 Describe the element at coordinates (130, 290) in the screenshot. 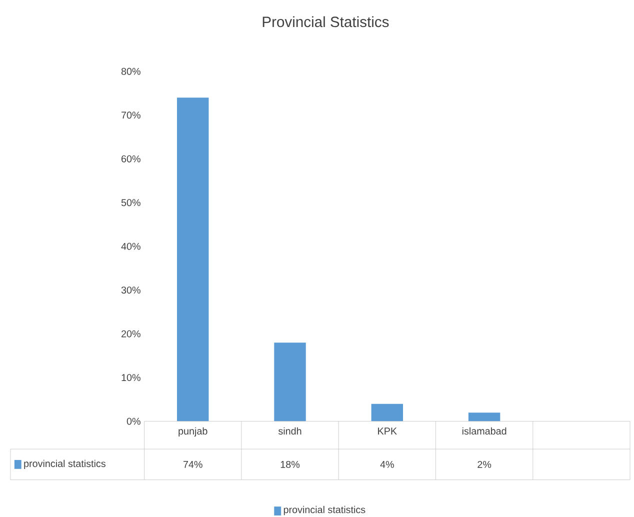

I see `y-tick-label: 30%` at that location.